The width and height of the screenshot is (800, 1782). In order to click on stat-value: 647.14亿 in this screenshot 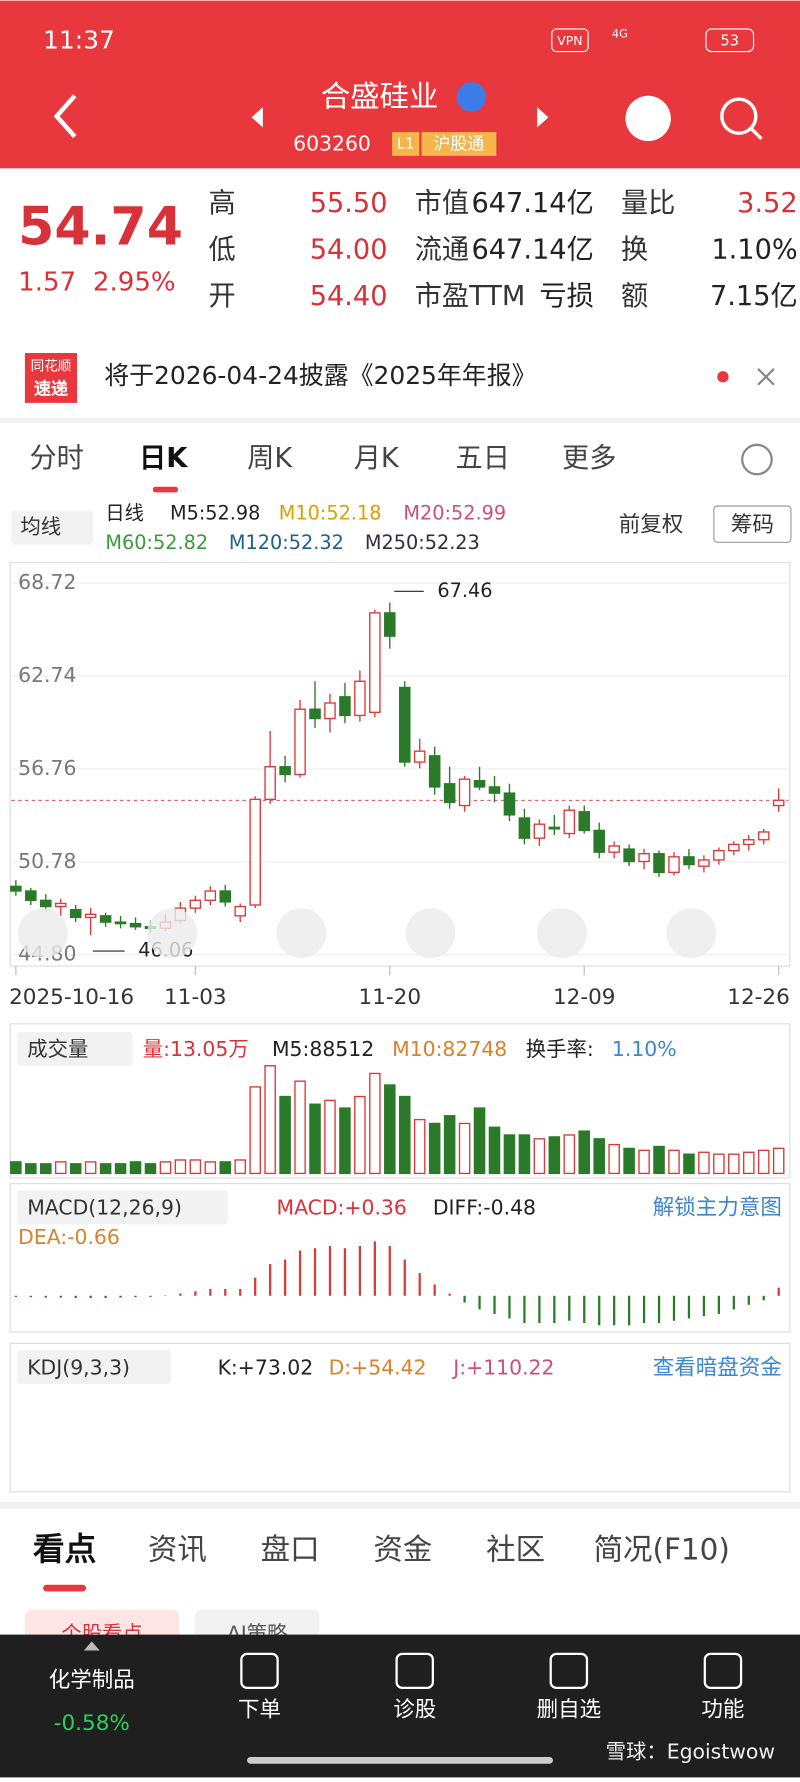, I will do `click(532, 250)`.